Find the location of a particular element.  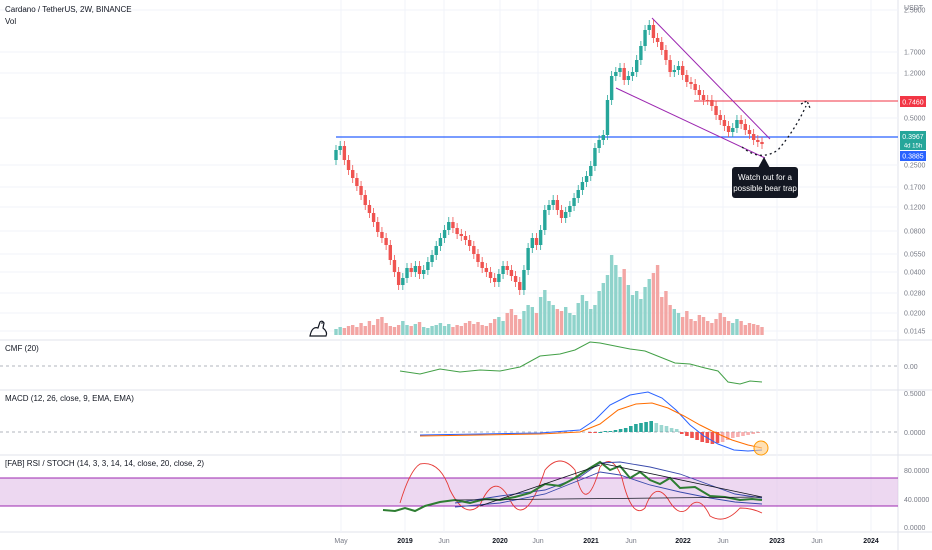

resistance-price-text: 0.7460 is located at coordinates (913, 103).